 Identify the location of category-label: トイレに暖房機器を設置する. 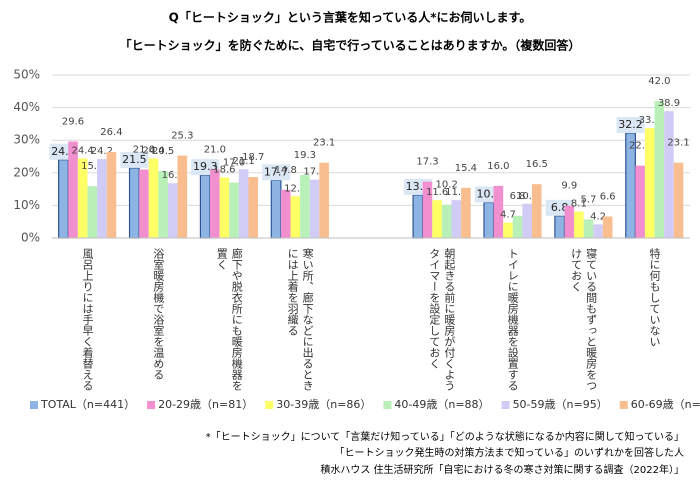
(513, 319).